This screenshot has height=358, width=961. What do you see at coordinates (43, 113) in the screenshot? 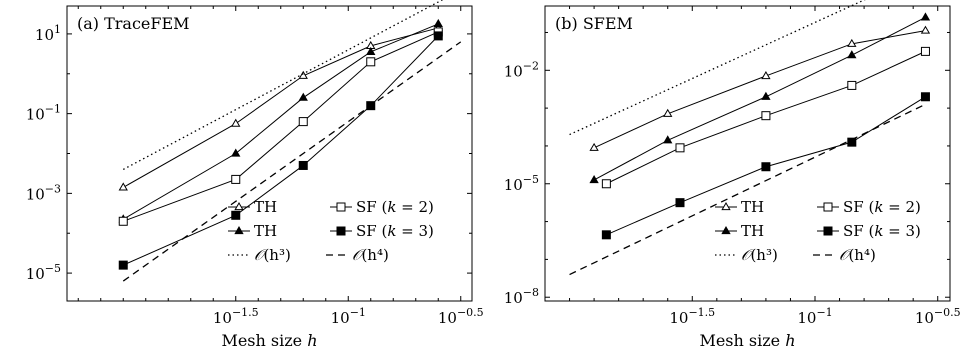
I see `y-tick-label: 10⁻¹` at bounding box center [43, 113].